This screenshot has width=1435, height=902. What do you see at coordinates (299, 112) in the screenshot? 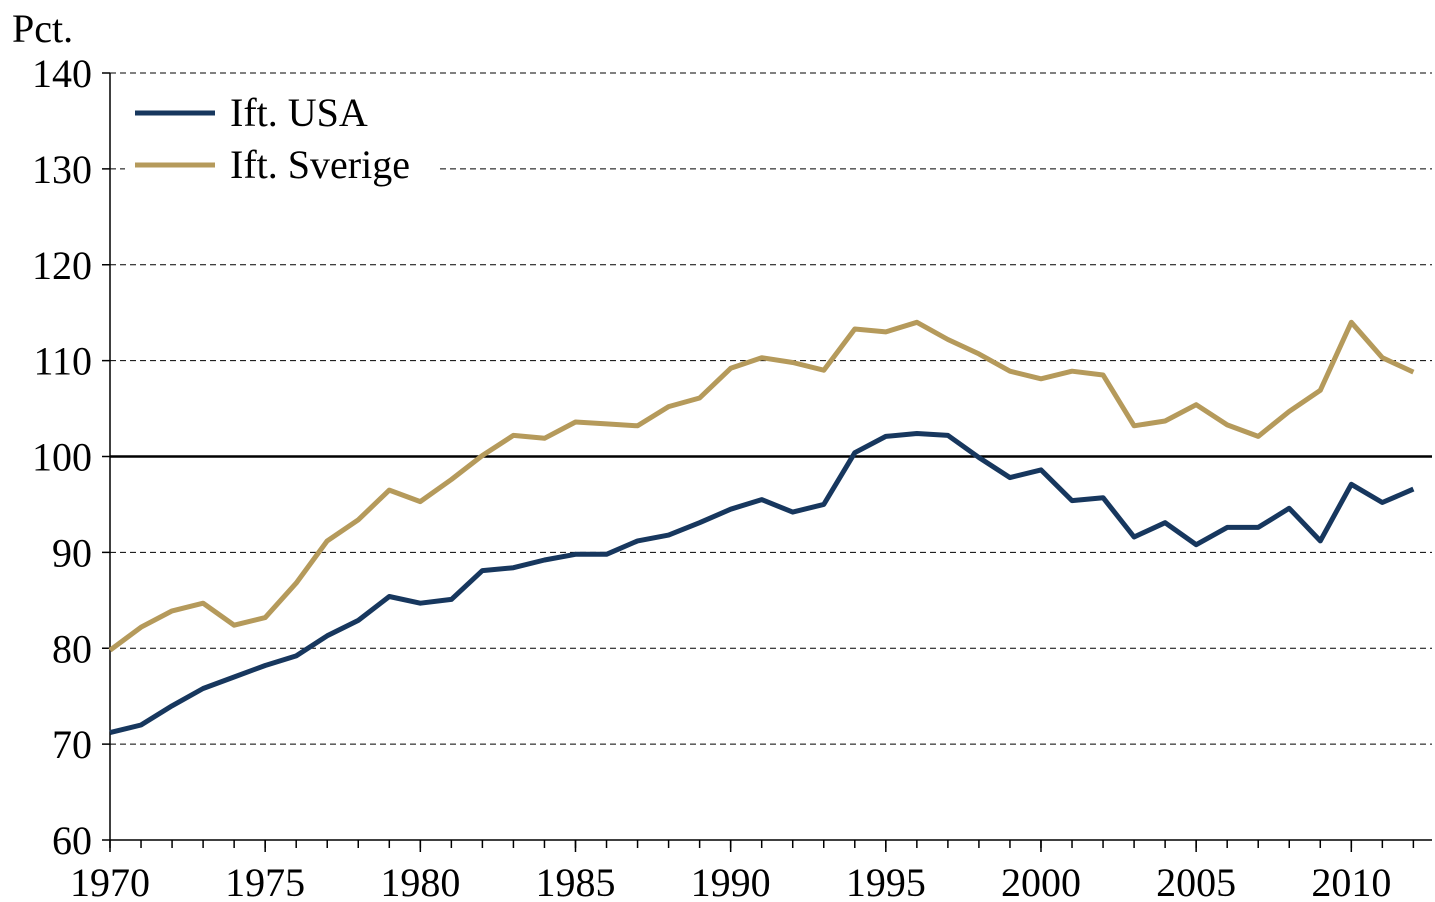
I see `legend-label: Ift. USA` at bounding box center [299, 112].